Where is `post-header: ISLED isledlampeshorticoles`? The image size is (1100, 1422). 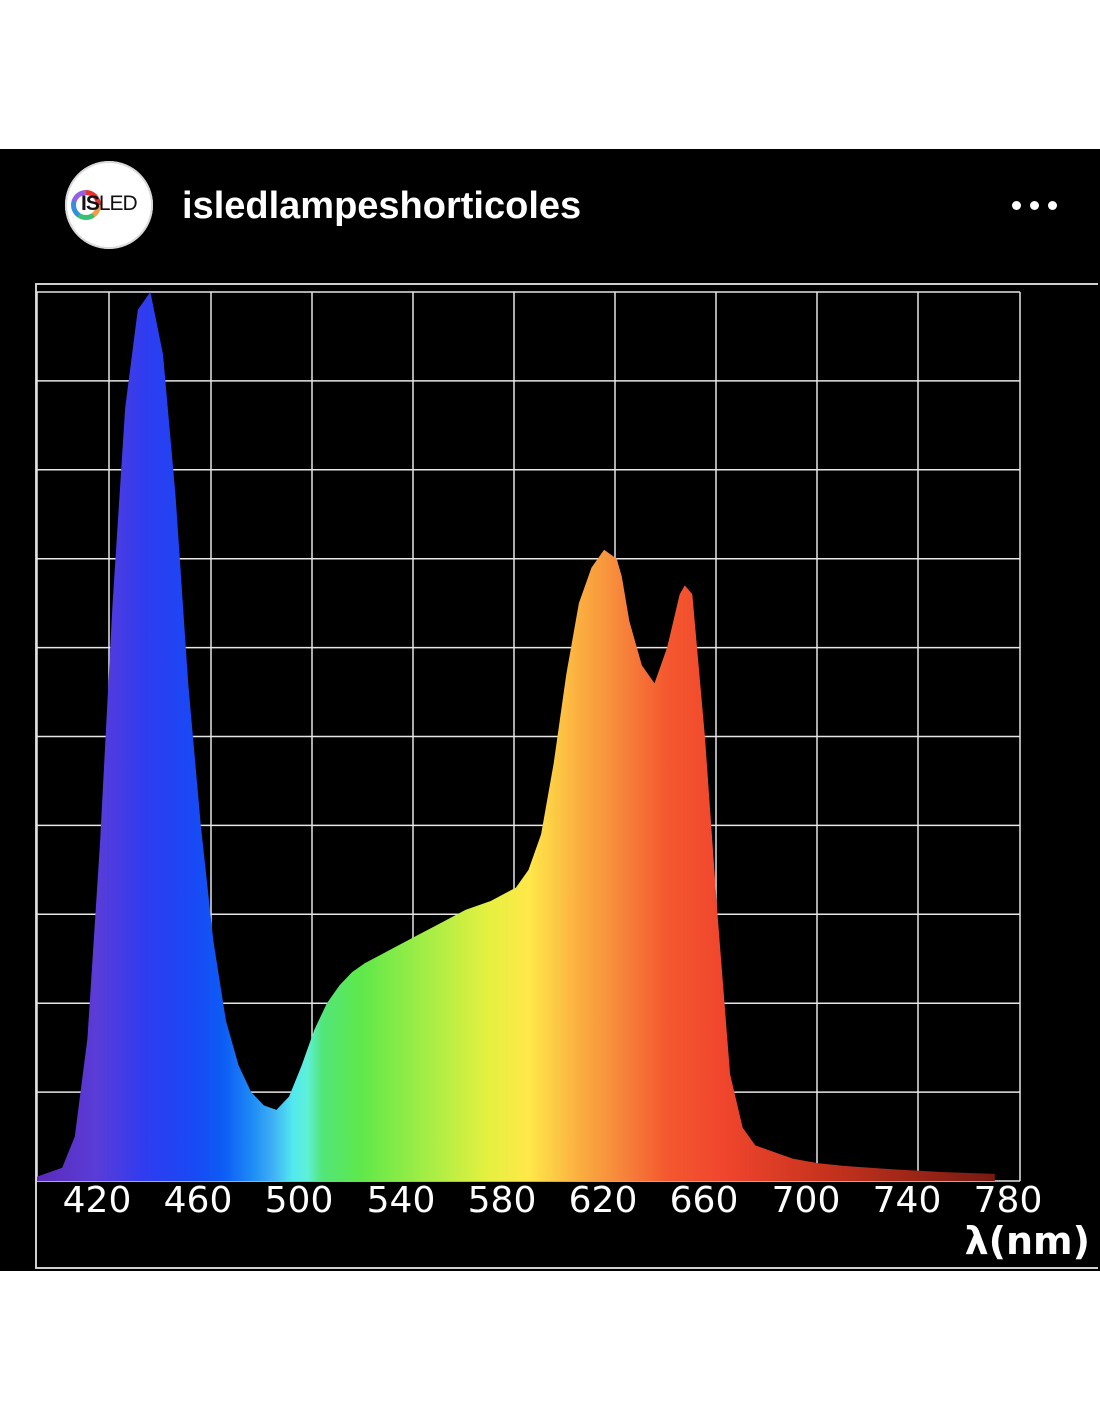
post-header: ISLED isledlampeshorticoles is located at coordinates (550, 209).